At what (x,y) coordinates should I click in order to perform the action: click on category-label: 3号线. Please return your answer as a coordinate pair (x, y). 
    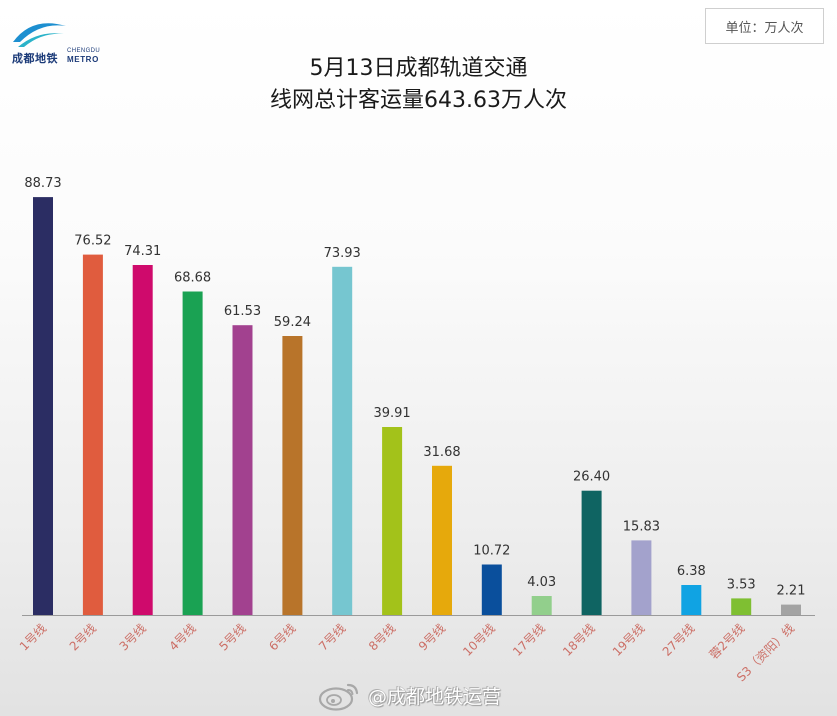
    Looking at the image, I should click on (133, 637).